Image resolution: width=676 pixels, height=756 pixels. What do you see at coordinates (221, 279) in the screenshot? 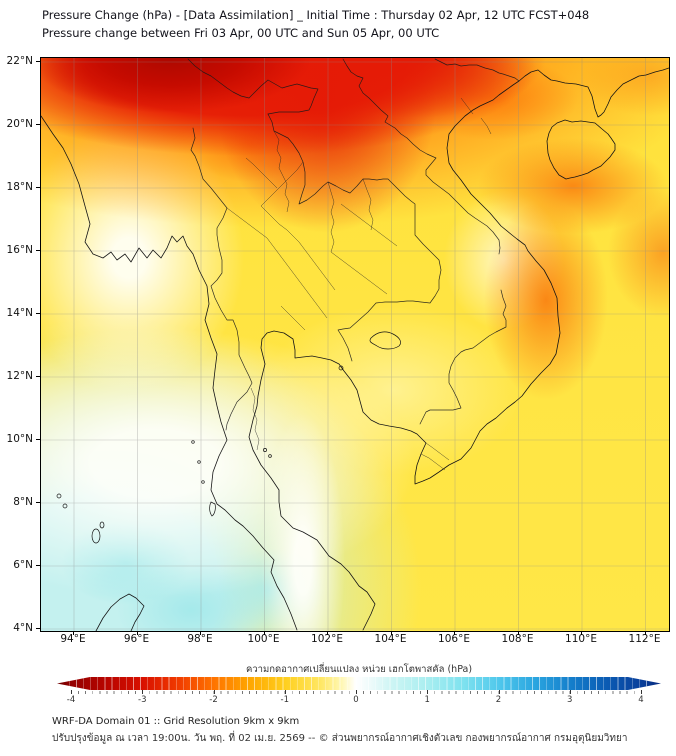
I see `border-thailand-myanmar` at bounding box center [221, 279].